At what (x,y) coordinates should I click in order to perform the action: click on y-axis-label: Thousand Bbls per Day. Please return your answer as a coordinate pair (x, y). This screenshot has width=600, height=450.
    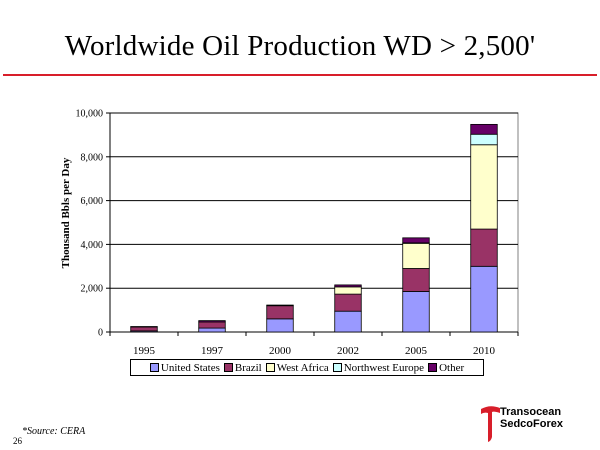
    Looking at the image, I should click on (66, 213).